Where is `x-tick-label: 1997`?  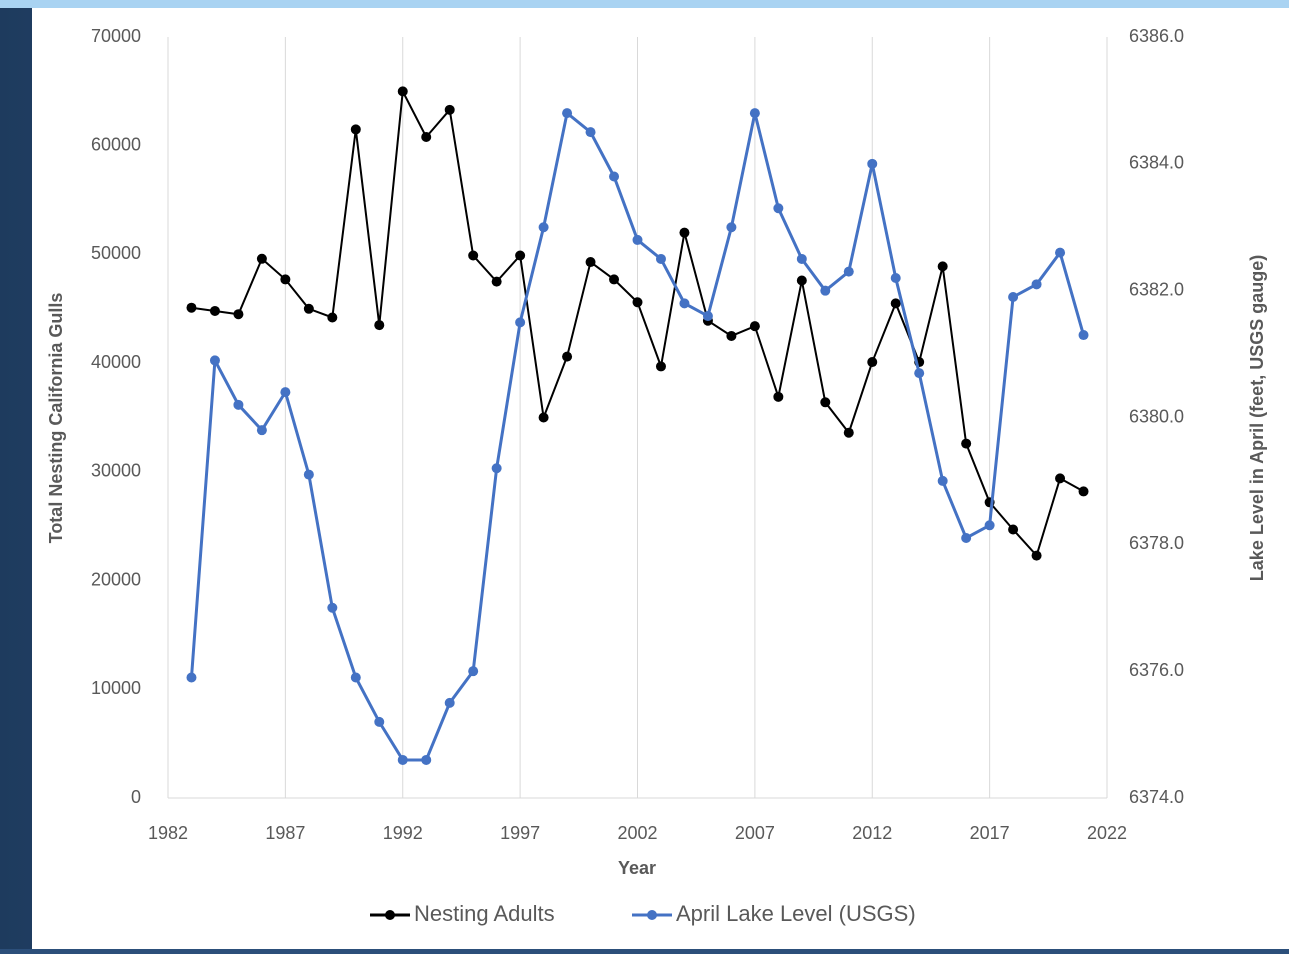
x-tick-label: 1997 is located at coordinates (520, 833).